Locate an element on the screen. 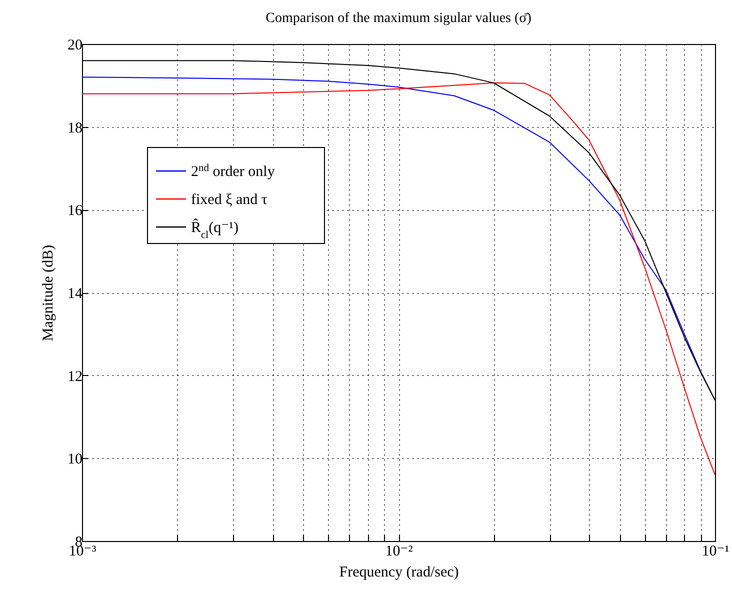 The height and width of the screenshot is (602, 732). y-tick-label: 12 is located at coordinates (75, 376).